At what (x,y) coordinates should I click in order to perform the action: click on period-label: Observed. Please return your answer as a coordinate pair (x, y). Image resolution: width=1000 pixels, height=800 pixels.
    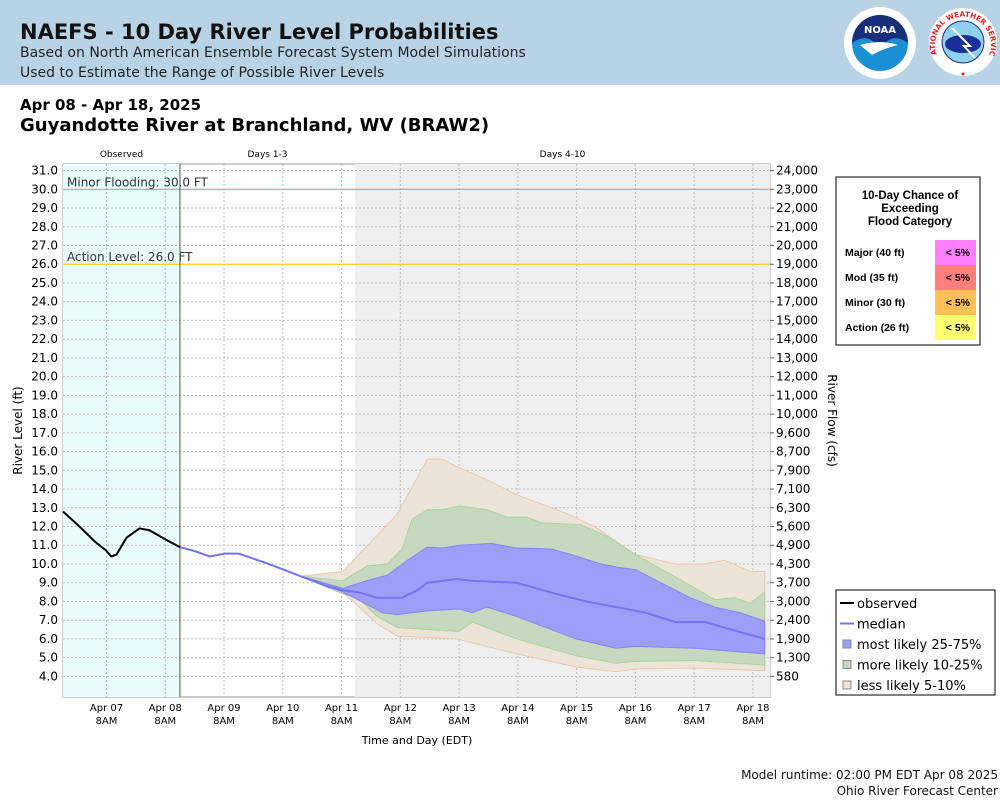
    Looking at the image, I should click on (121, 155).